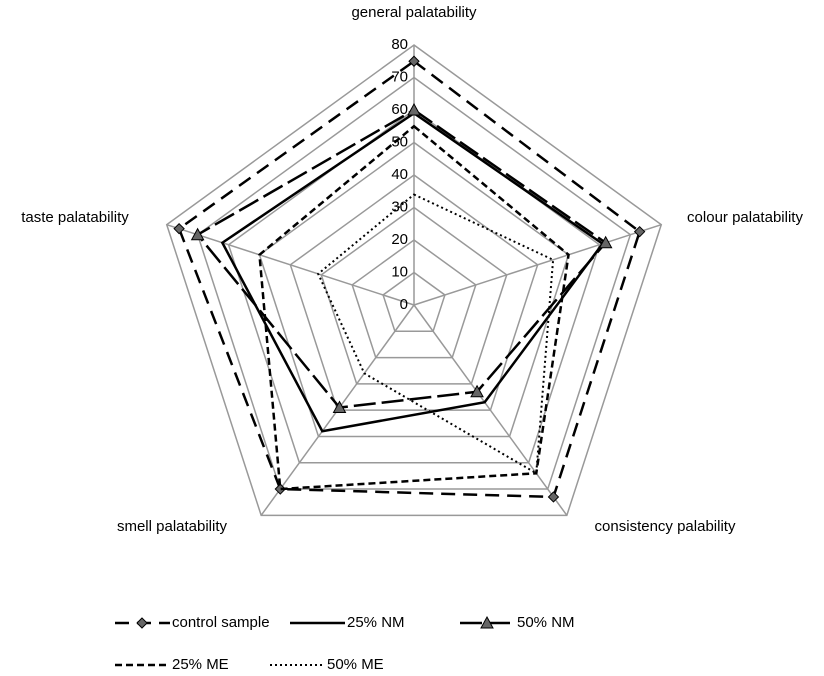 The image size is (824, 676). What do you see at coordinates (399, 109) in the screenshot?
I see `tick-label: 60` at bounding box center [399, 109].